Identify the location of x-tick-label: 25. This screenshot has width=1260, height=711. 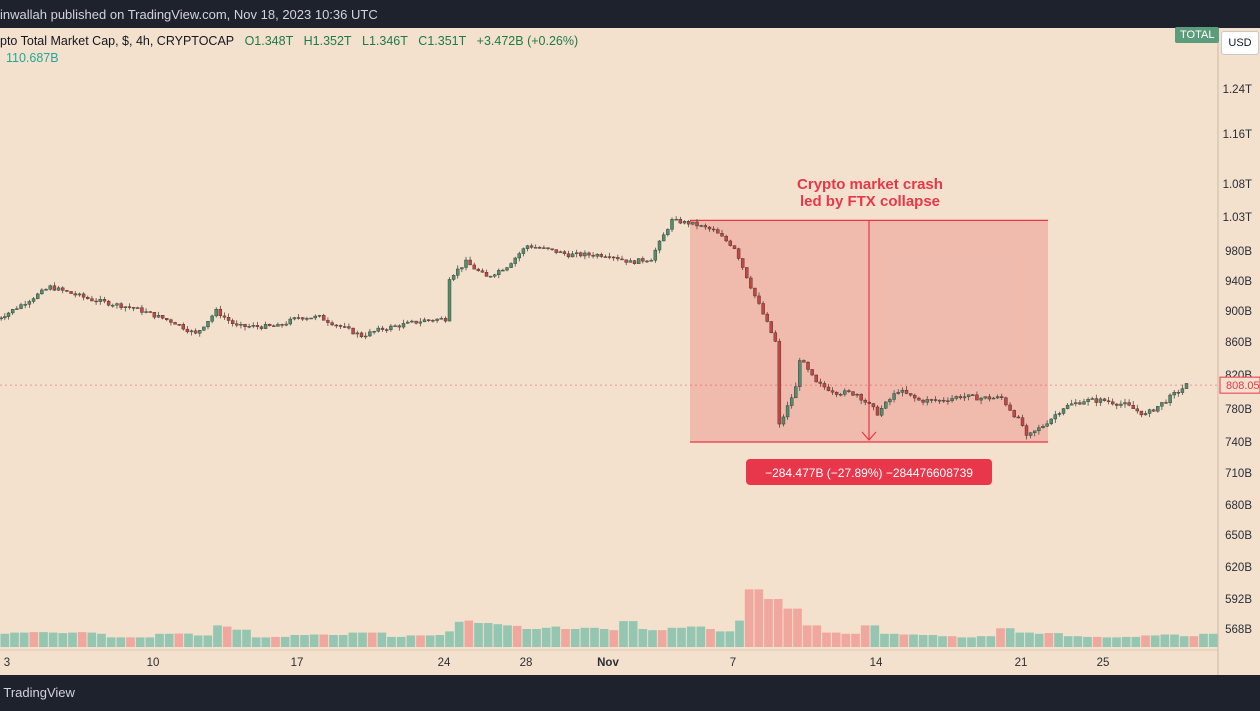
(1103, 663).